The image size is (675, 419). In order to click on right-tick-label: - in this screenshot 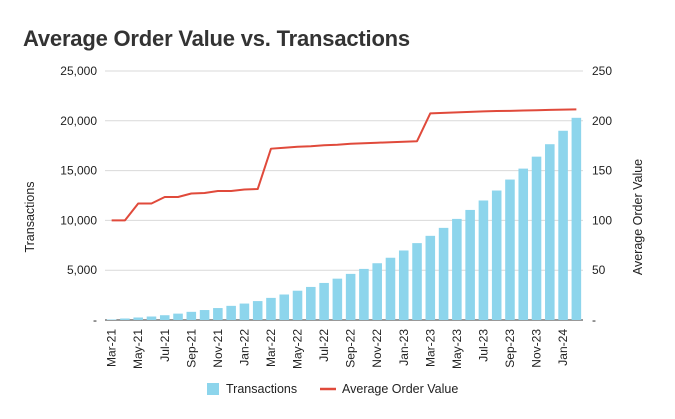, I will do `click(594, 320)`.